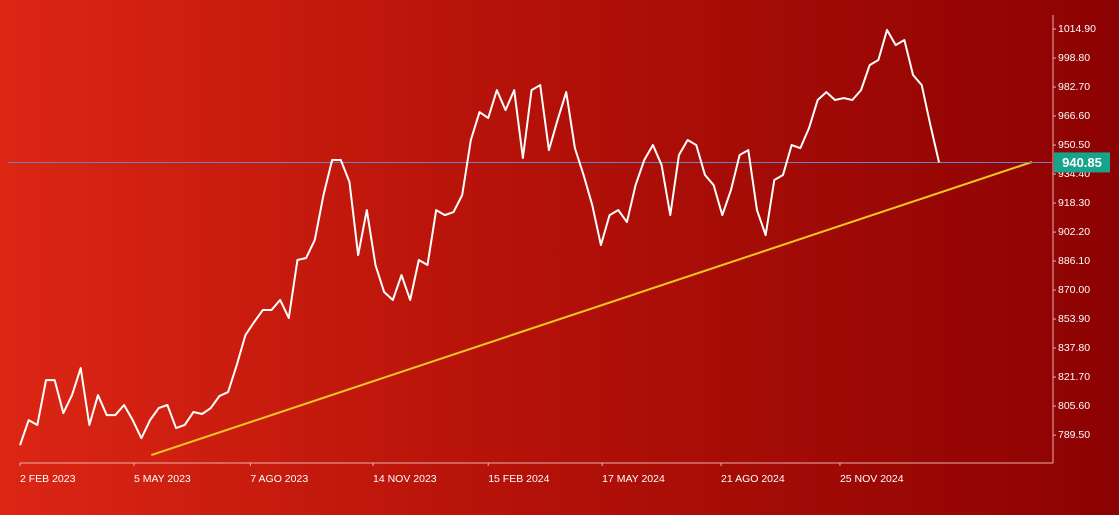  Describe the element at coordinates (1074, 145) in the screenshot. I see `y-tick-label: 950.50` at that location.